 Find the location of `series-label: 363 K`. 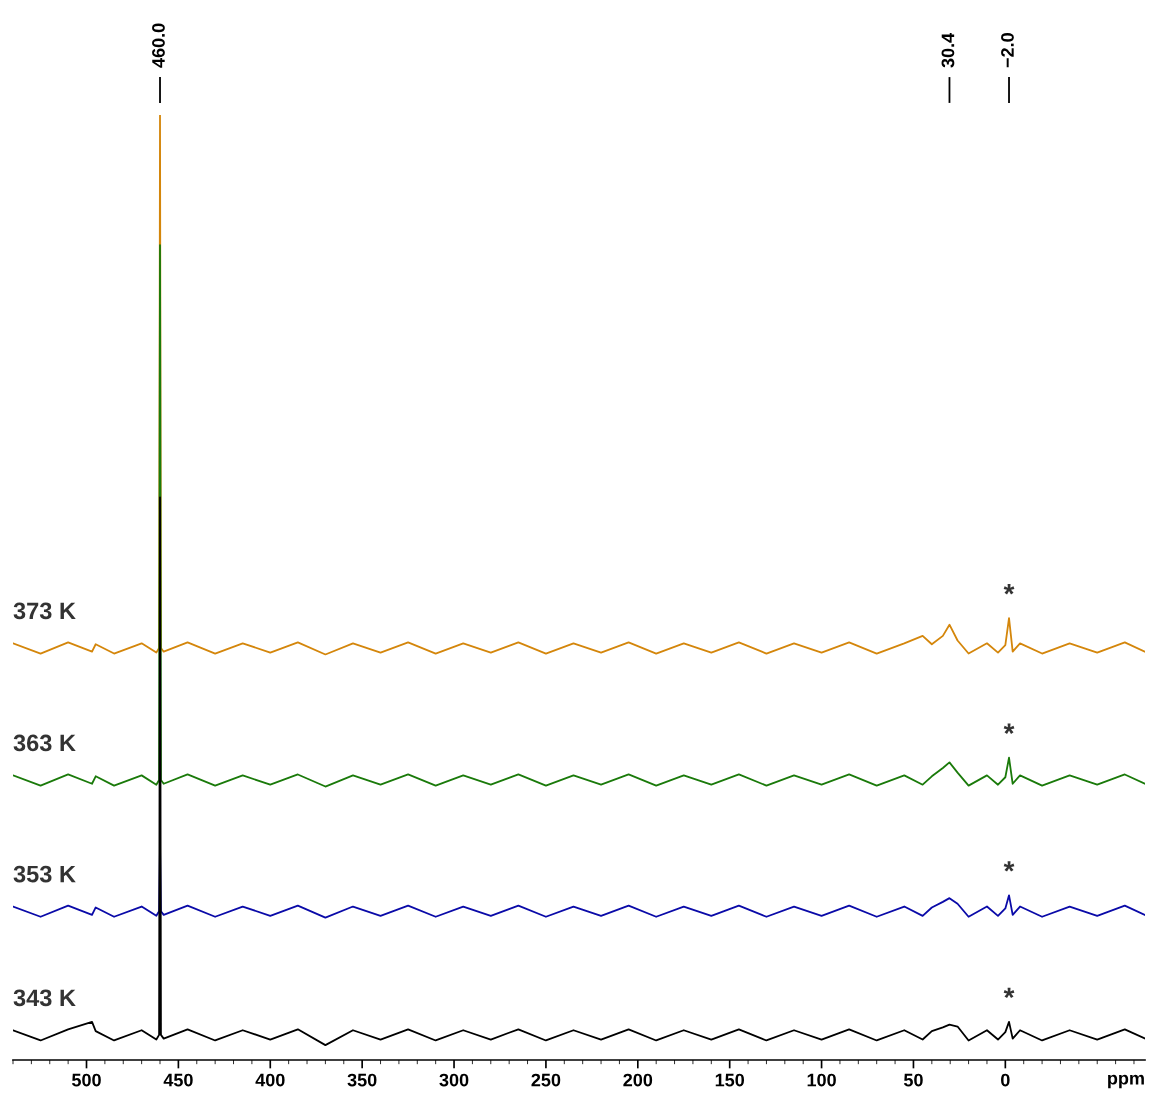

series-label: 363 K is located at coordinates (44, 743).